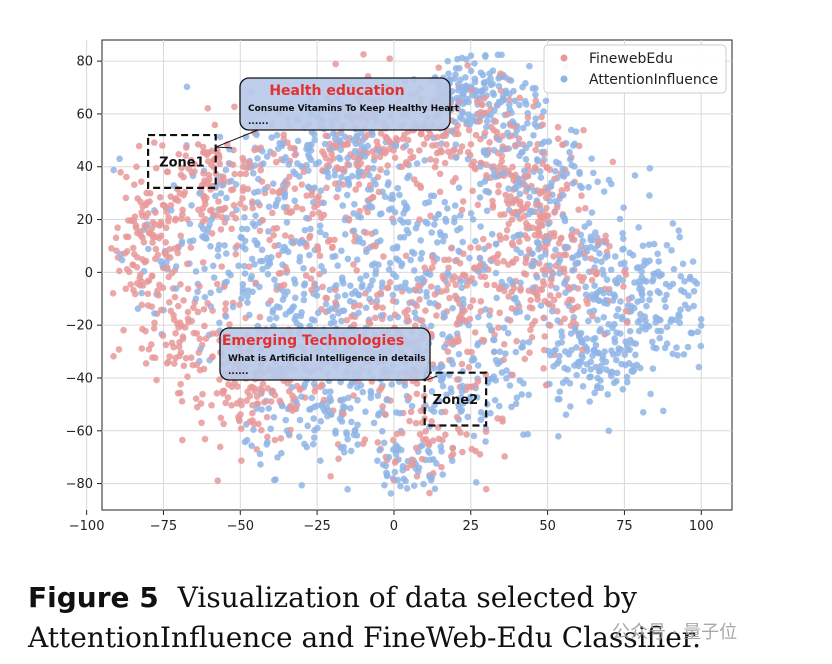 The height and width of the screenshot is (664, 832). What do you see at coordinates (84, 114) in the screenshot?
I see `y-tick-label: 60` at bounding box center [84, 114].